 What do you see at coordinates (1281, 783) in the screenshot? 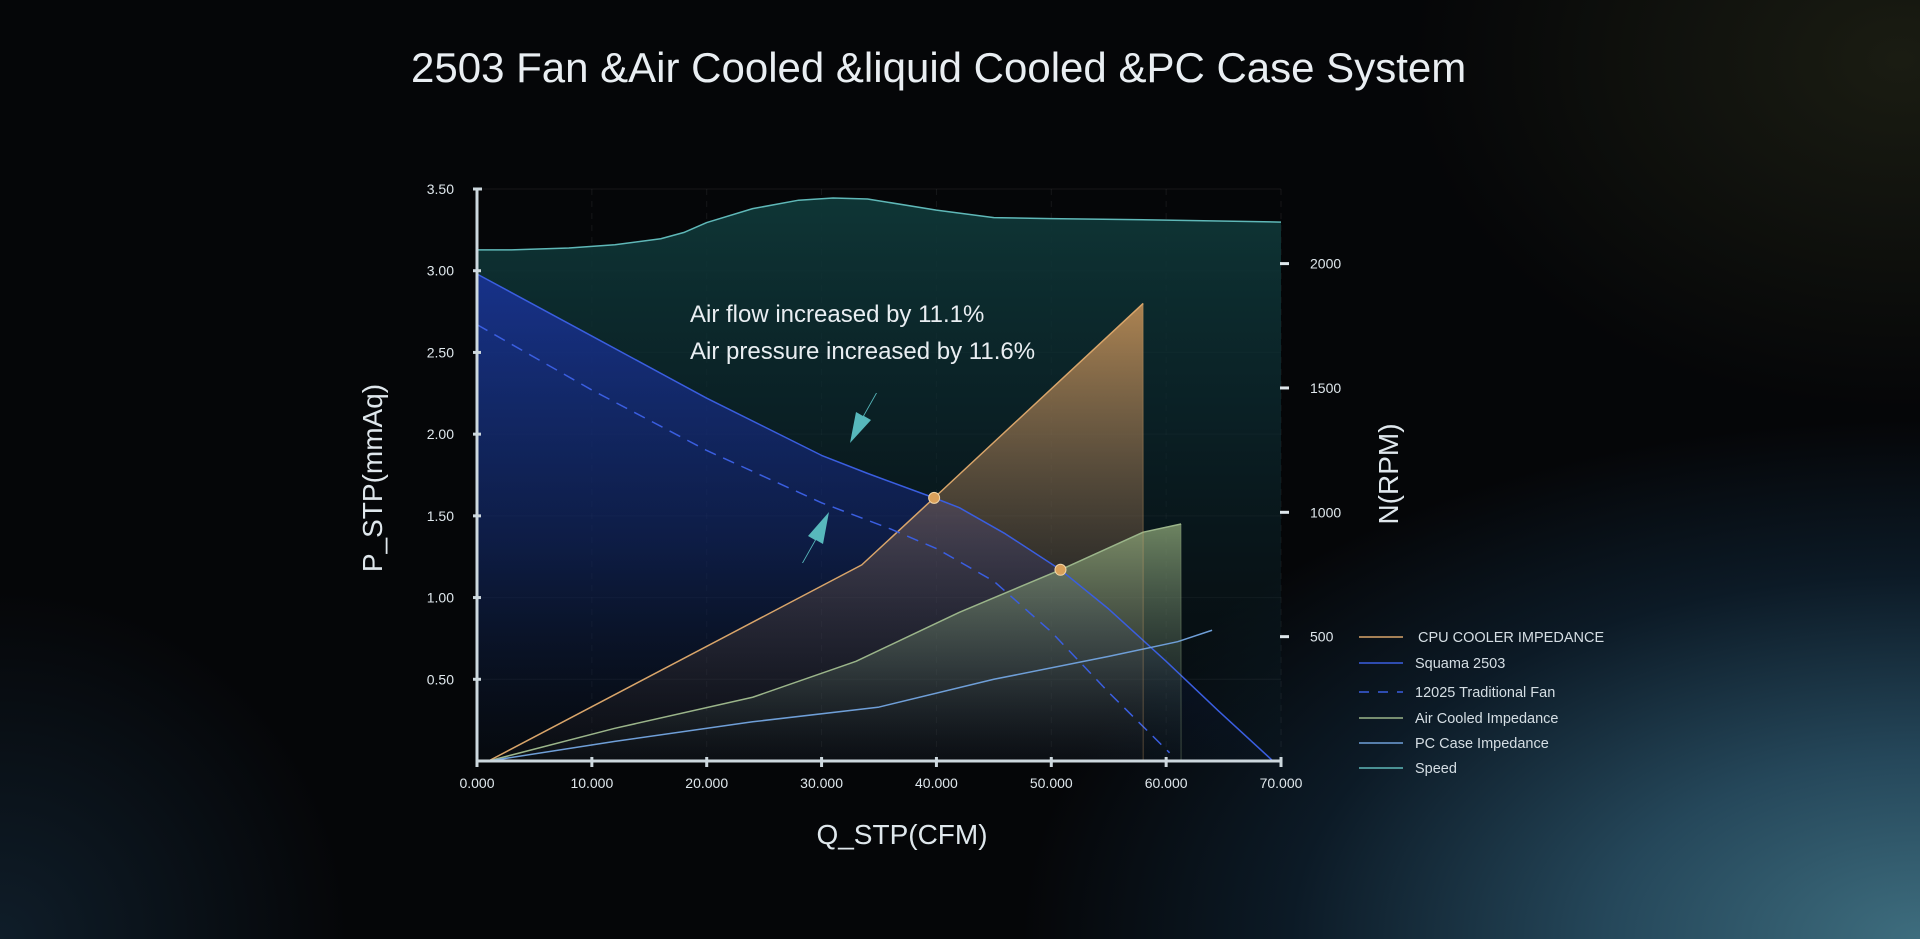
I see `x-tick-label: 70.000` at bounding box center [1281, 783].